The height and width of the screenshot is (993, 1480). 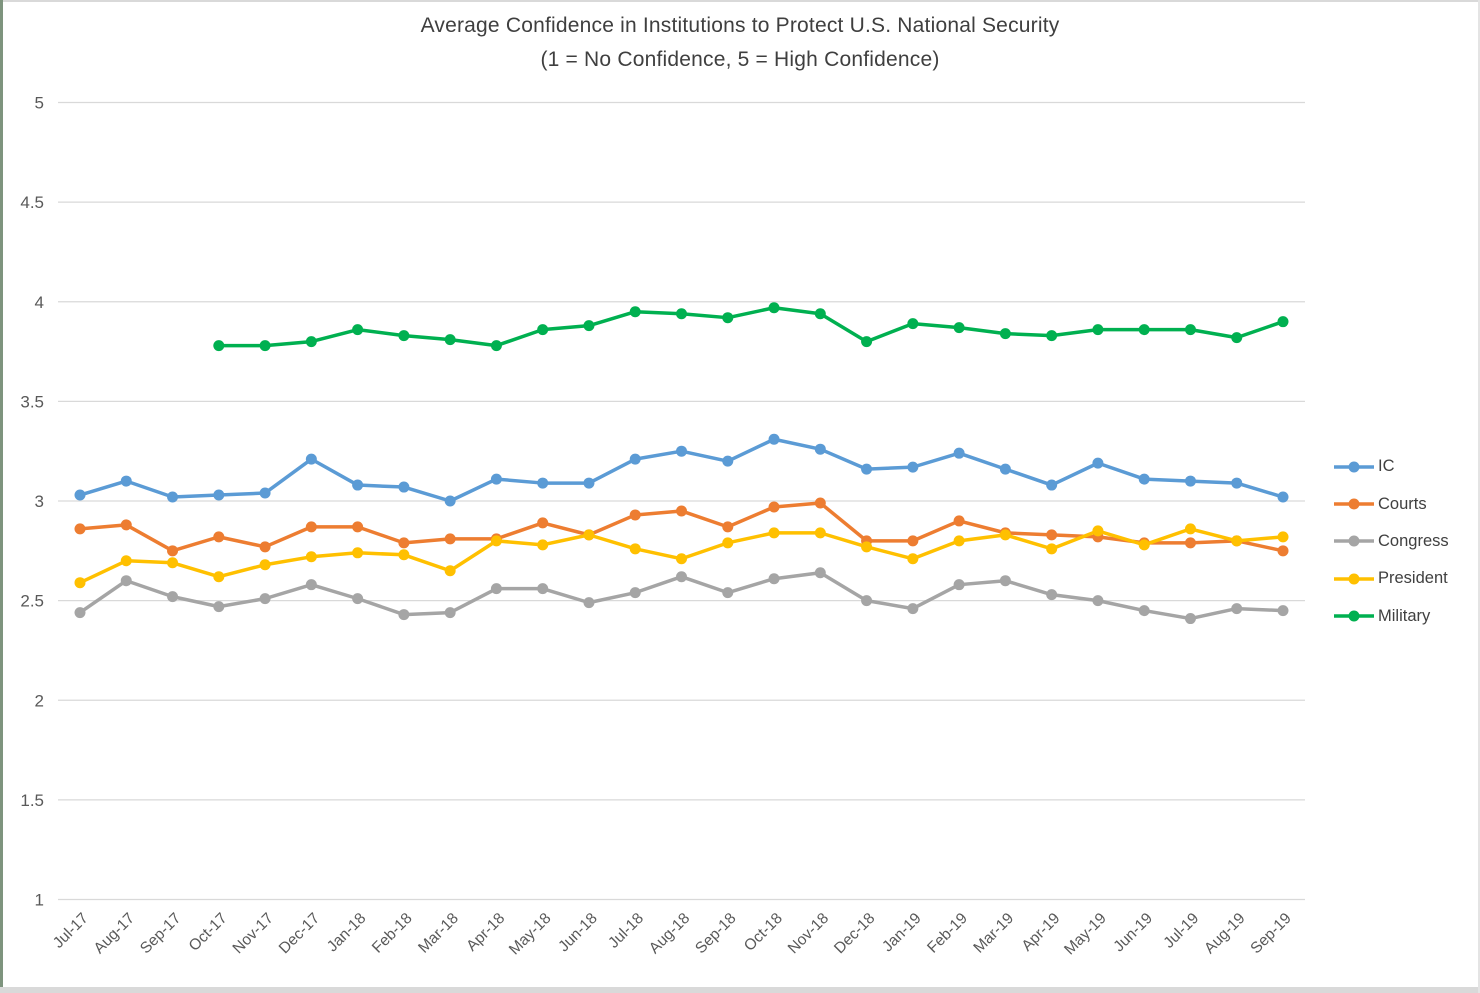 I want to click on x-tick-label: Feb-19, so click(x=947, y=933).